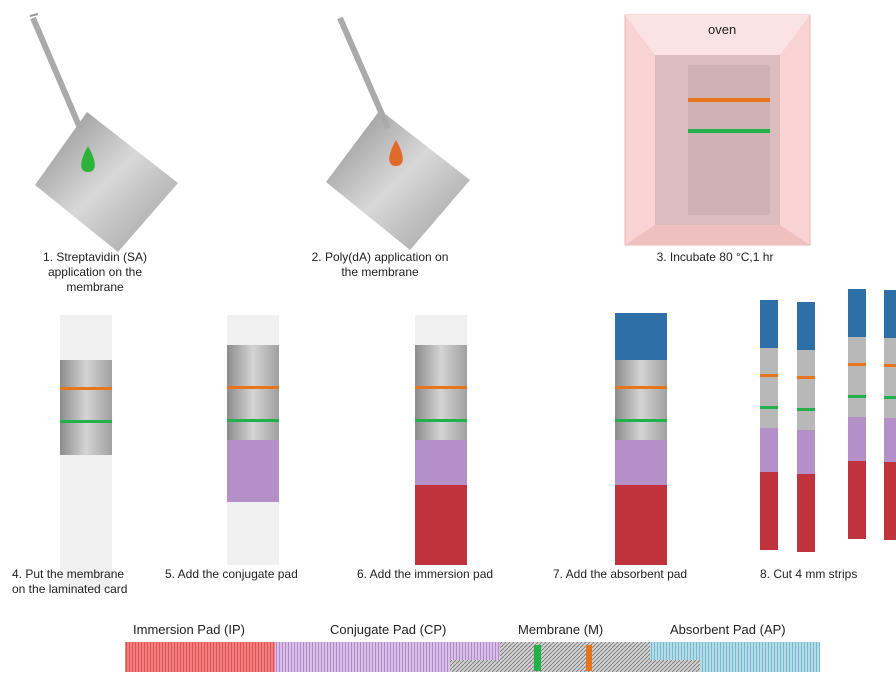  I want to click on step-caption: 7. Add the absorbent pad, so click(620, 574).